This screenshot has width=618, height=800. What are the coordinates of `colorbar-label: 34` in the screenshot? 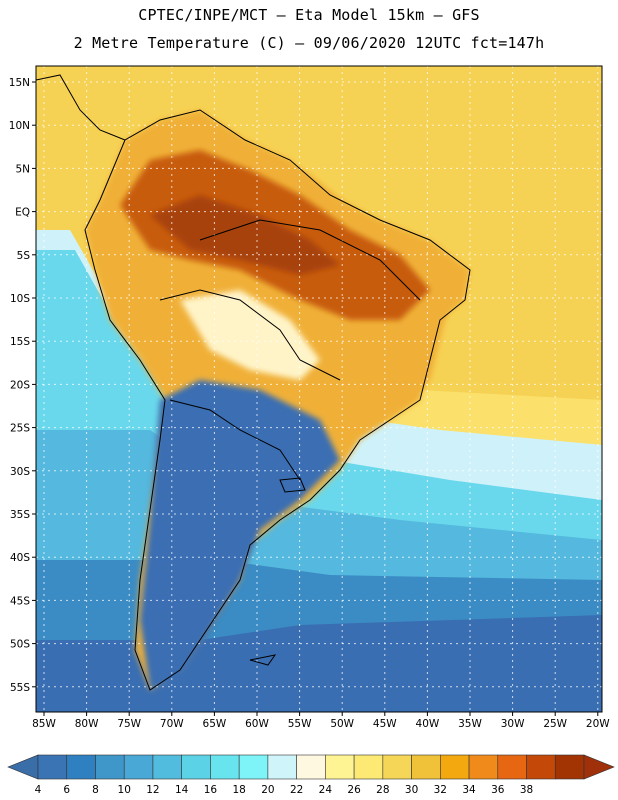 It's located at (469, 790).